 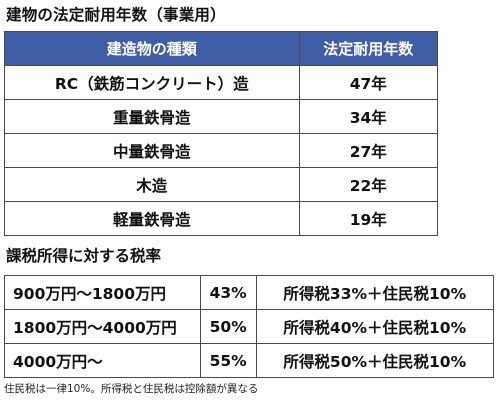 I want to click on table-row: 900万円～1800万円 43% 所得税33%＋住民税10%, so click(x=249, y=292).